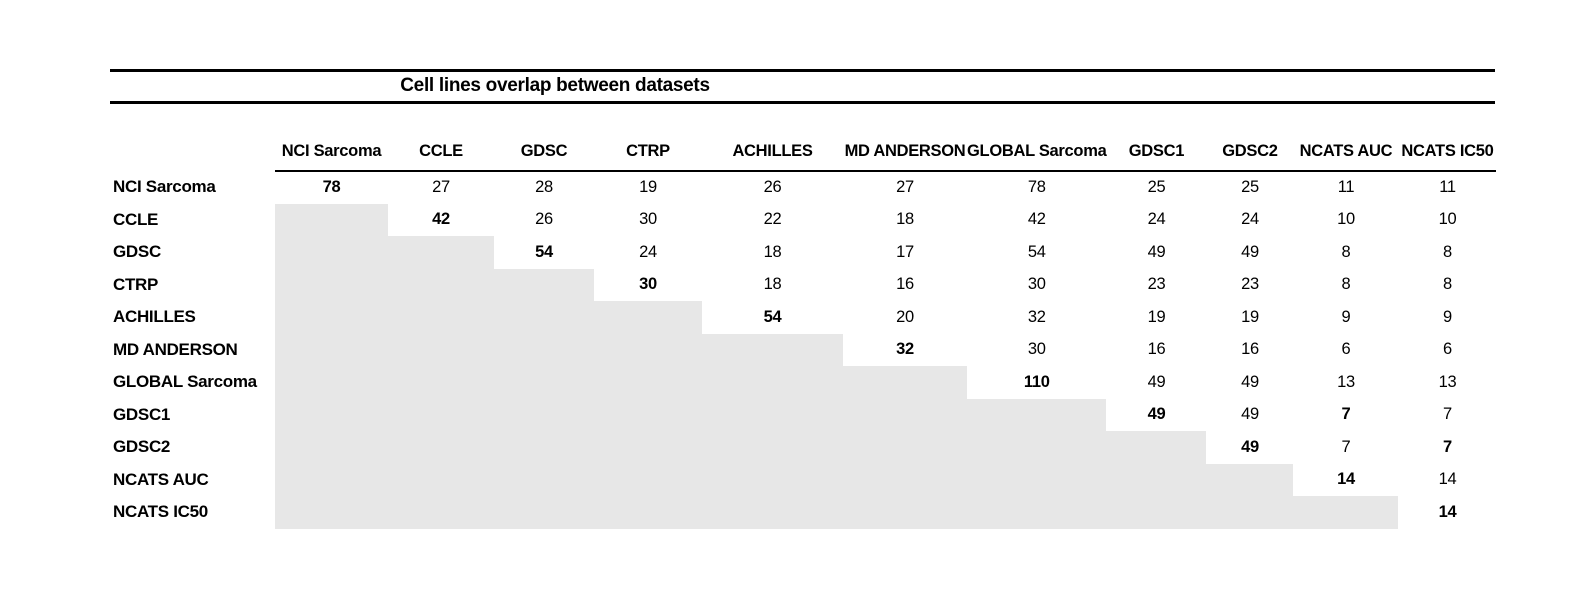 This screenshot has height=595, width=1577. Describe the element at coordinates (142, 414) in the screenshot. I see `row-label: GDSC1` at that location.